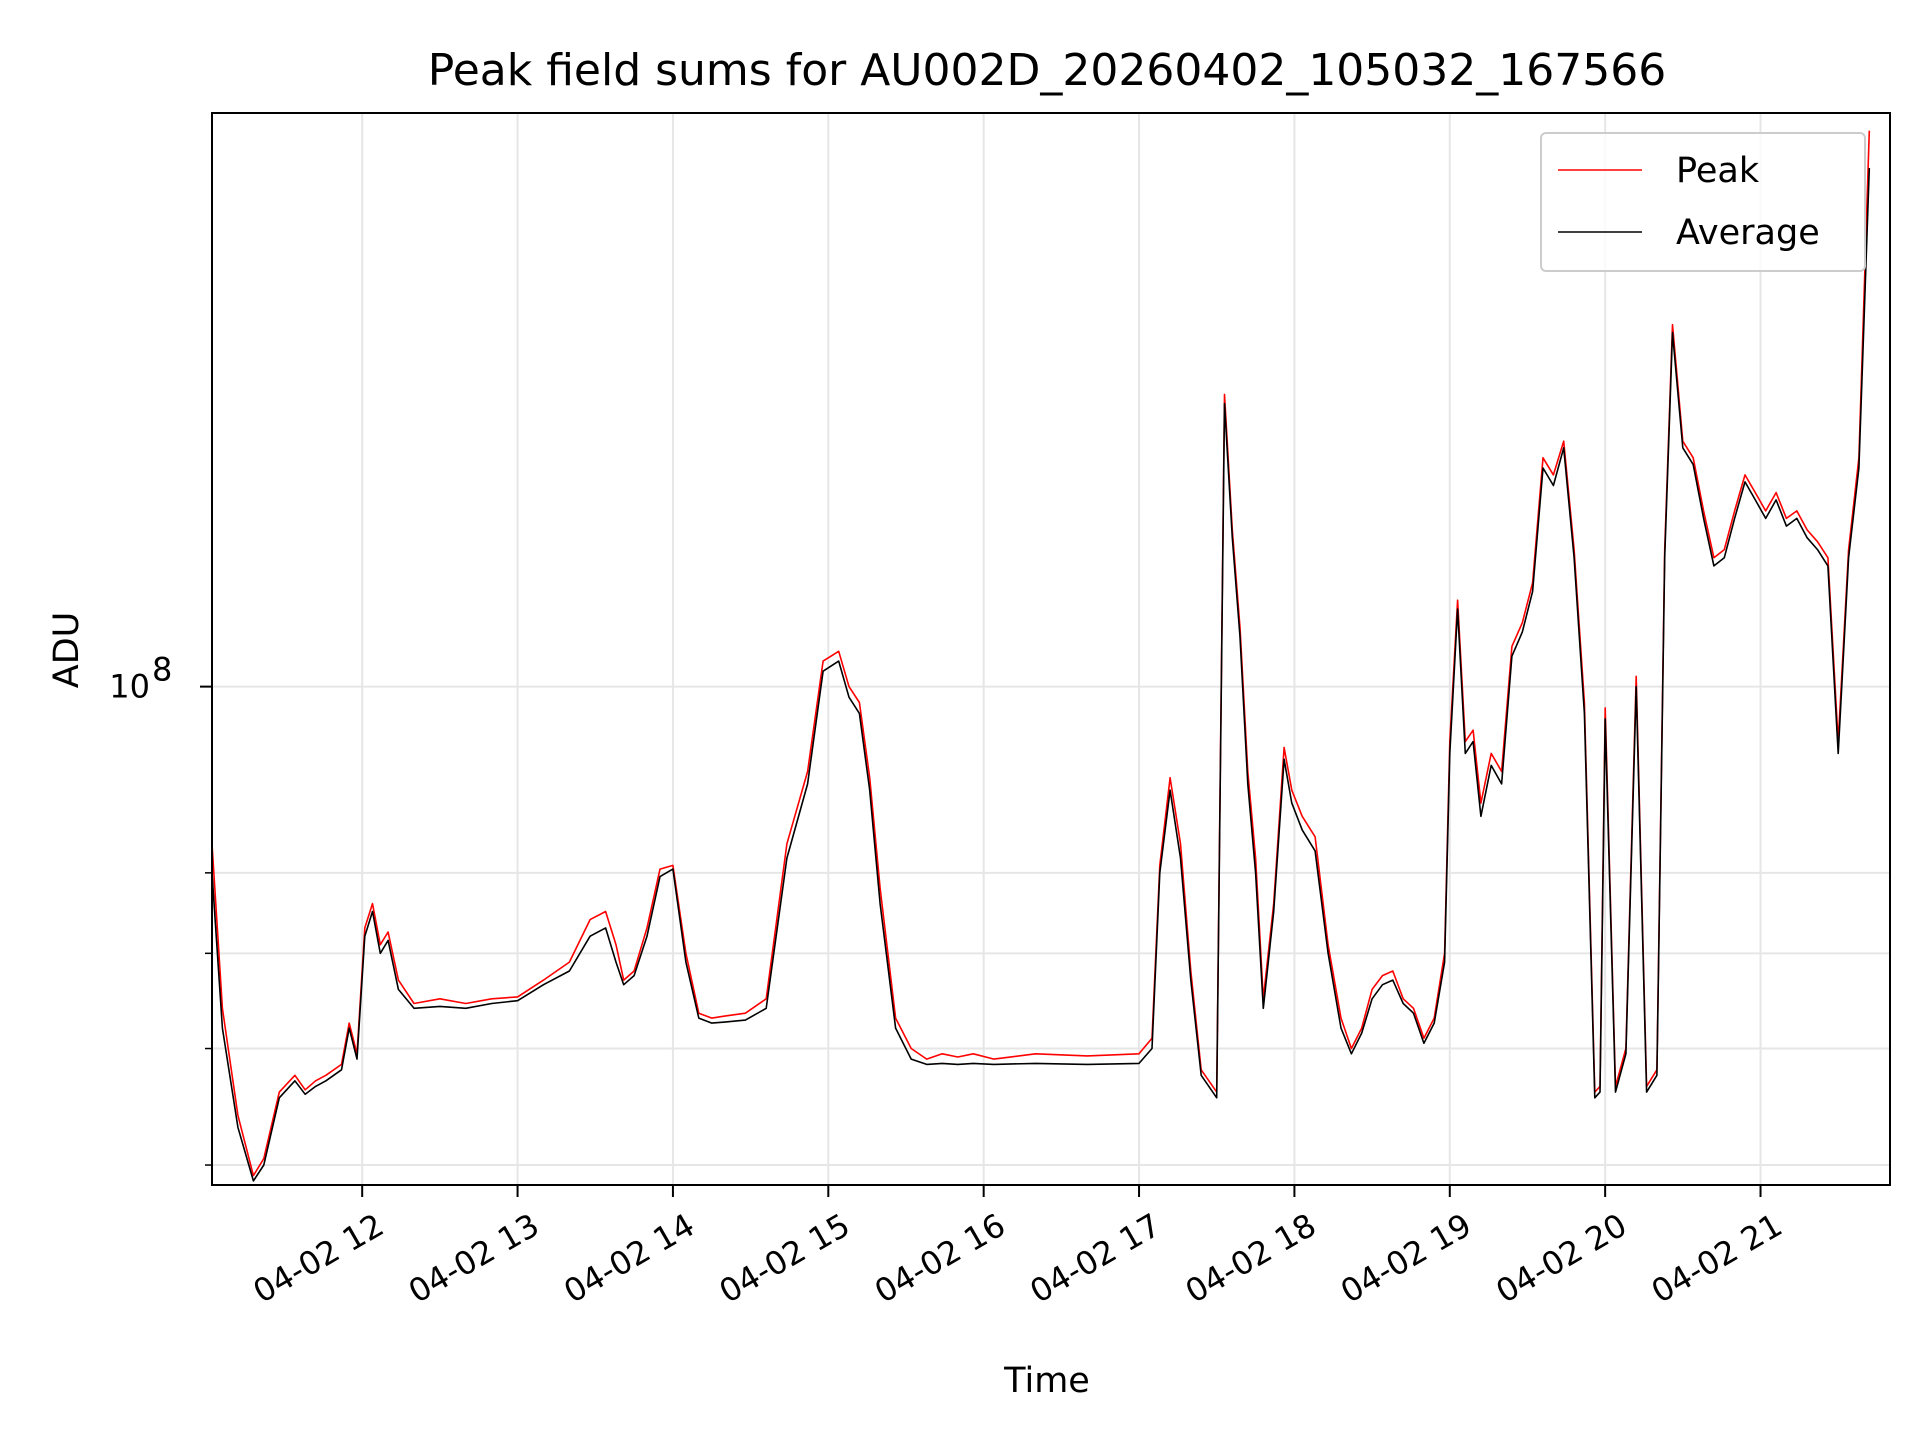 Image resolution: width=1920 pixels, height=1440 pixels. What do you see at coordinates (629, 1258) in the screenshot?
I see `x-tick-label: 04-02 14` at bounding box center [629, 1258].